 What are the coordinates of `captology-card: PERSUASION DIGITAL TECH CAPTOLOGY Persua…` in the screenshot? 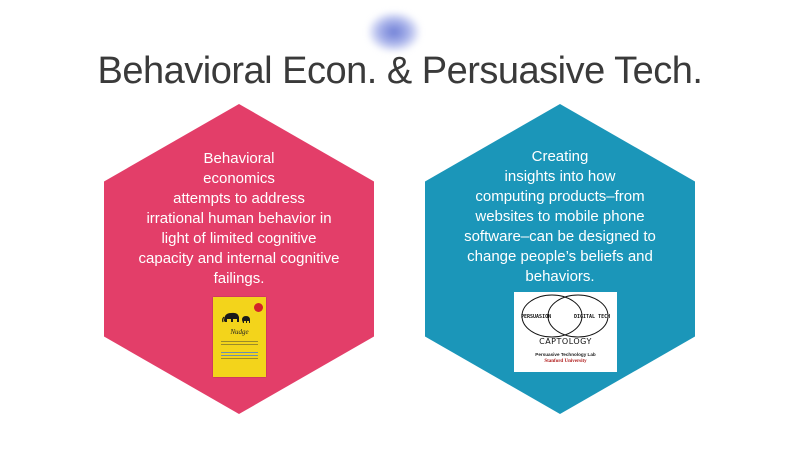 It's located at (565, 332).